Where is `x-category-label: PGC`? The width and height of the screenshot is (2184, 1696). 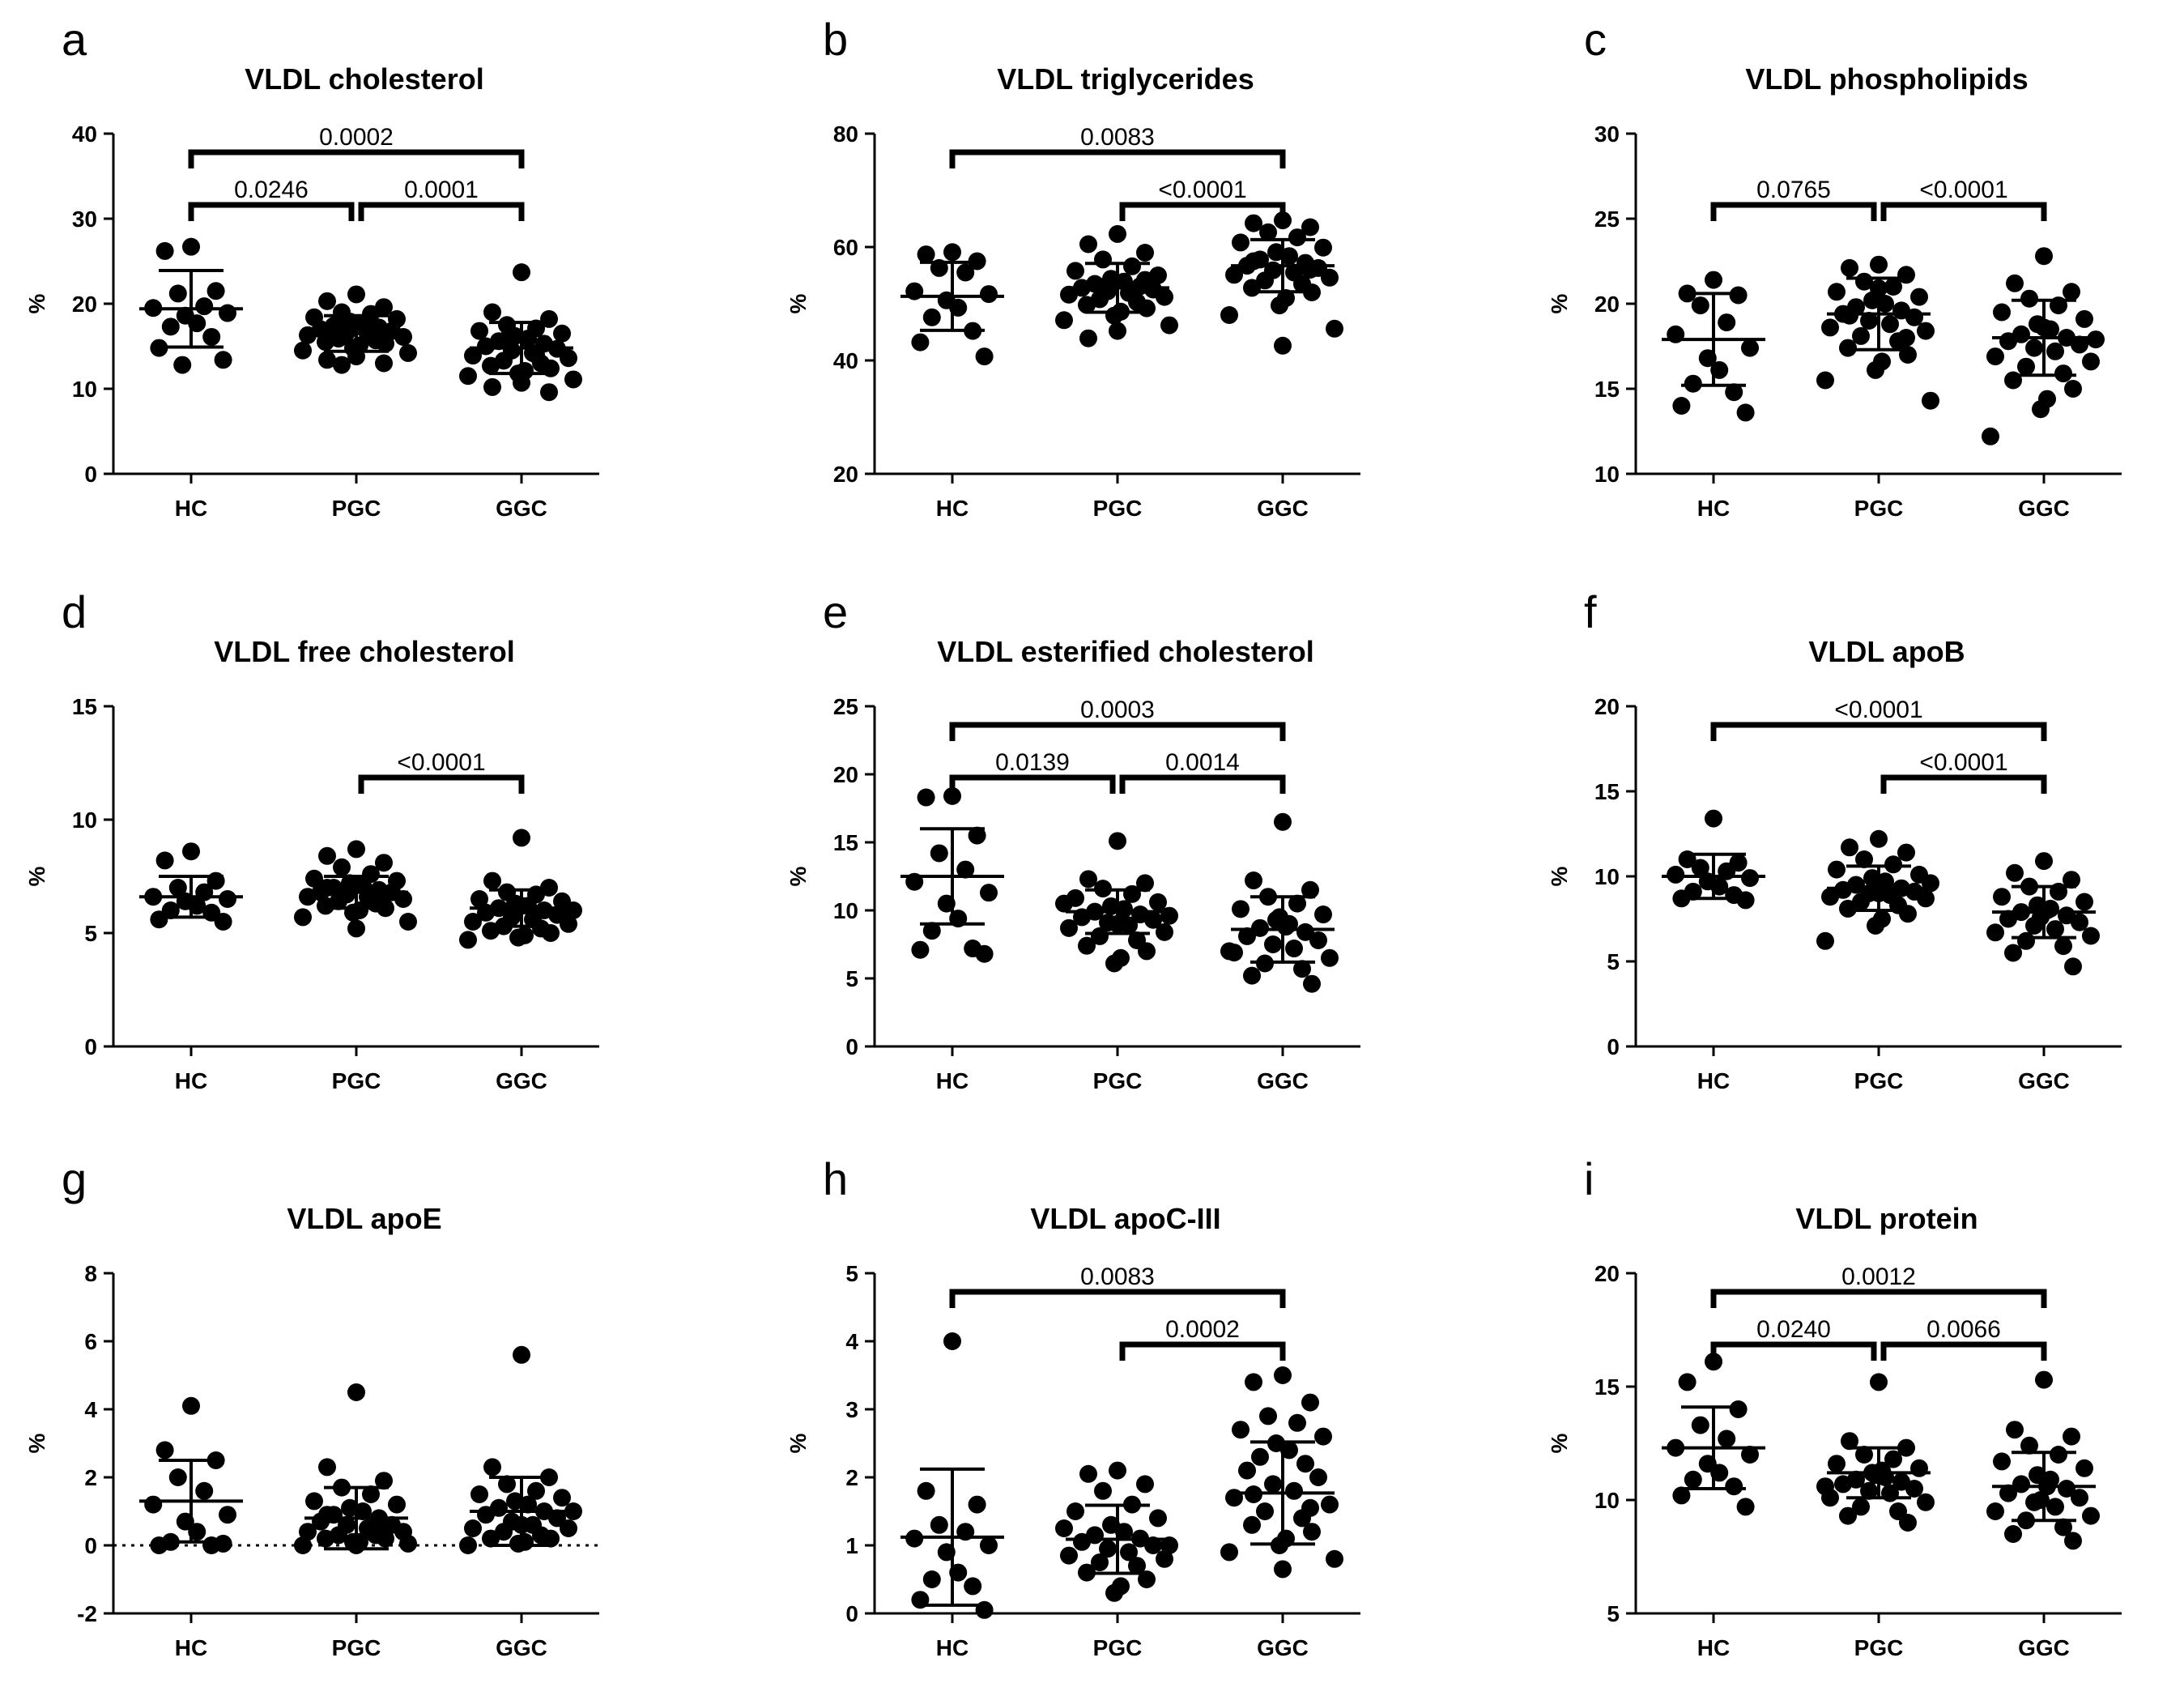 x-category-label: PGC is located at coordinates (1118, 1648).